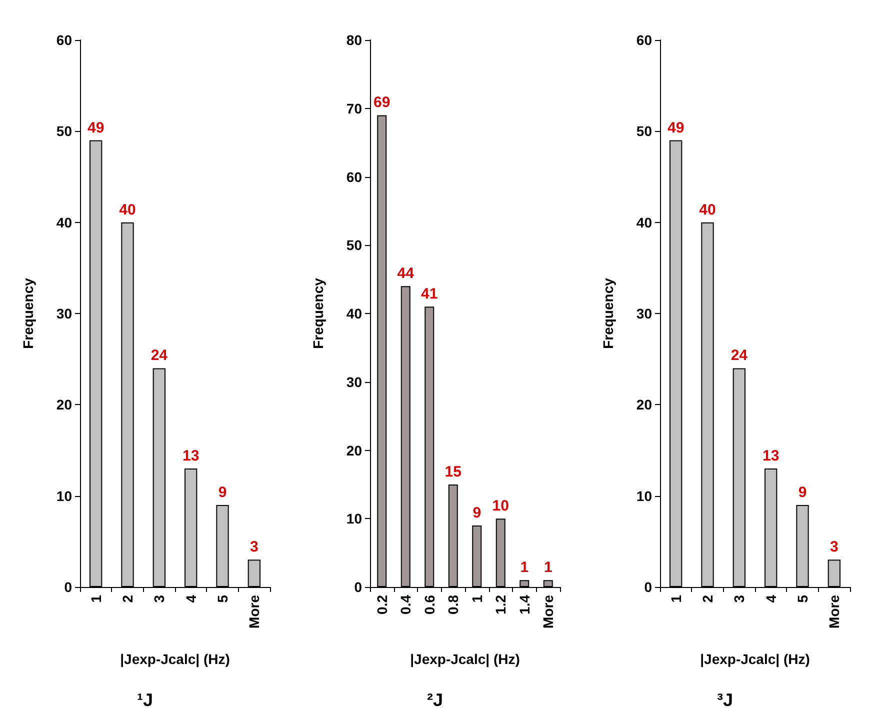 This screenshot has width=870, height=722. Describe the element at coordinates (453, 604) in the screenshot. I see `x-tick-label: 0.8` at that location.